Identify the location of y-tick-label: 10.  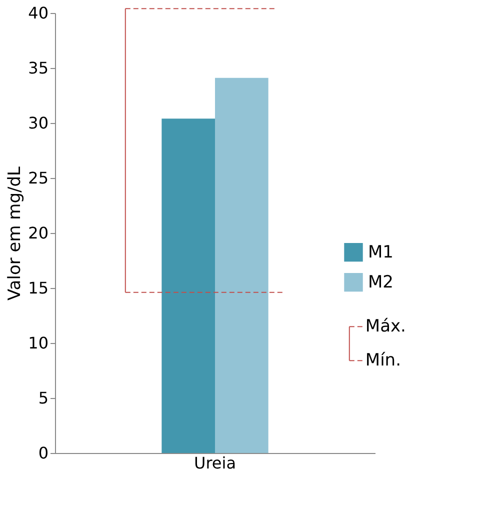
(38, 343).